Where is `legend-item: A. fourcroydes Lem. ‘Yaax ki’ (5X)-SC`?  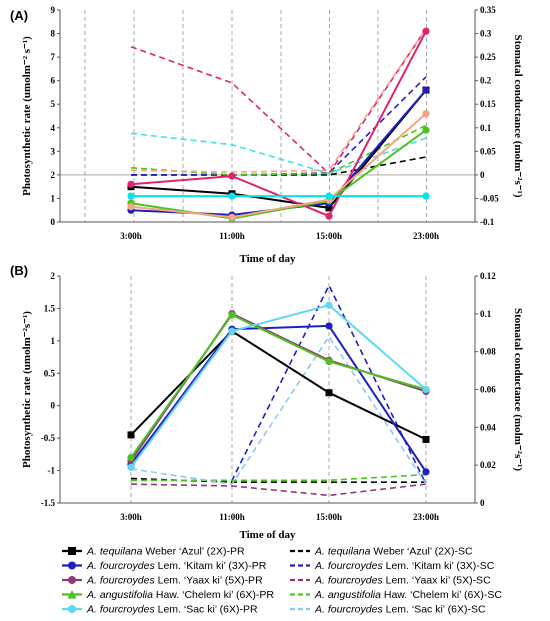 legend-item: A. fourcroydes Lem. ‘Yaax ki’ (5X)-SC is located at coordinates (390, 581).